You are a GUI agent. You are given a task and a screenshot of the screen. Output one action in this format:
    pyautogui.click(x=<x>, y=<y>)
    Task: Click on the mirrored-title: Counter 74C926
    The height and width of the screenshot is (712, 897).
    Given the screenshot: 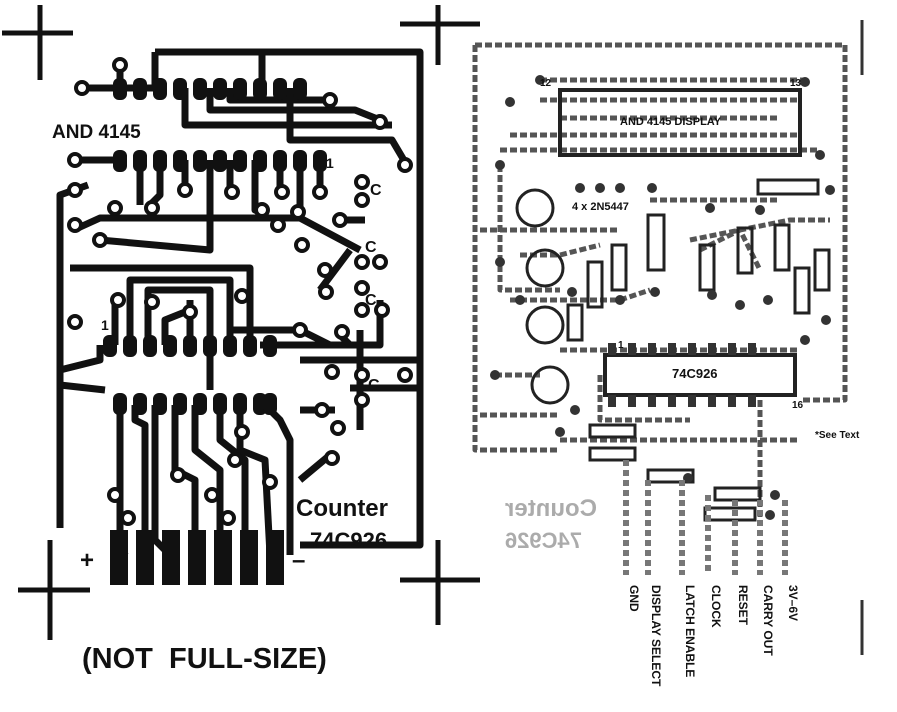 What is the action you would take?
    pyautogui.click(x=551, y=524)
    